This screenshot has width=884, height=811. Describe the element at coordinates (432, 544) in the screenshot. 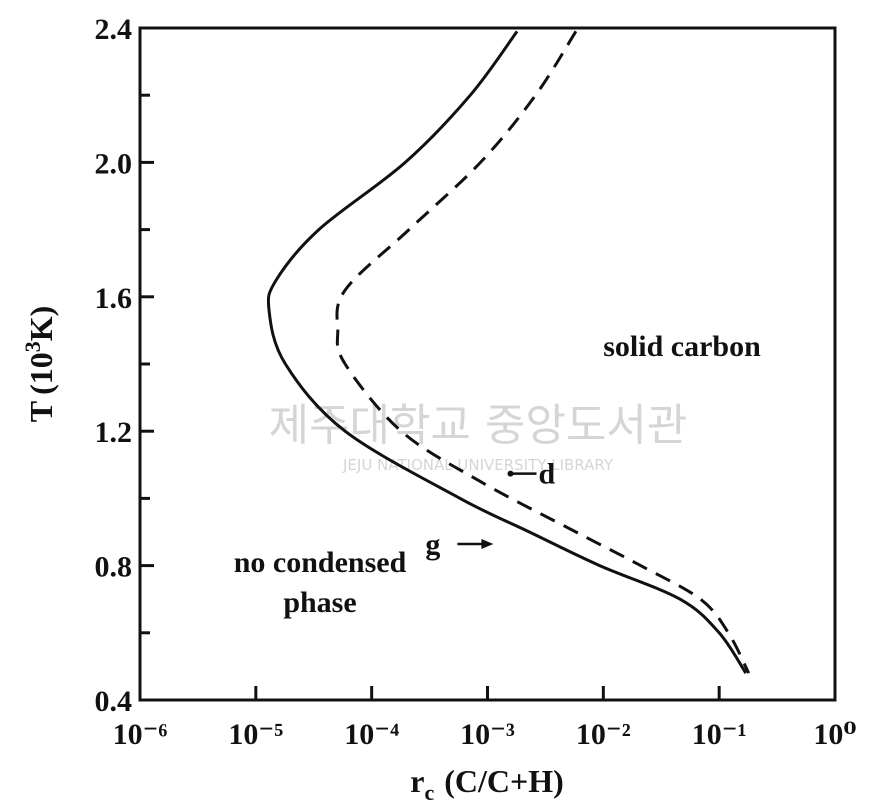

I see `series-label: g` at that location.